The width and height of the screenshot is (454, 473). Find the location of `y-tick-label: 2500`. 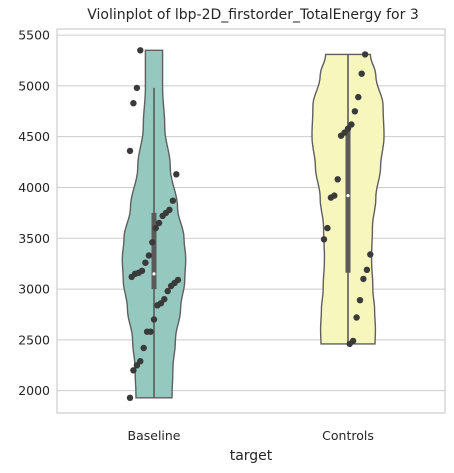

y-tick-label: 2500 is located at coordinates (34, 339).